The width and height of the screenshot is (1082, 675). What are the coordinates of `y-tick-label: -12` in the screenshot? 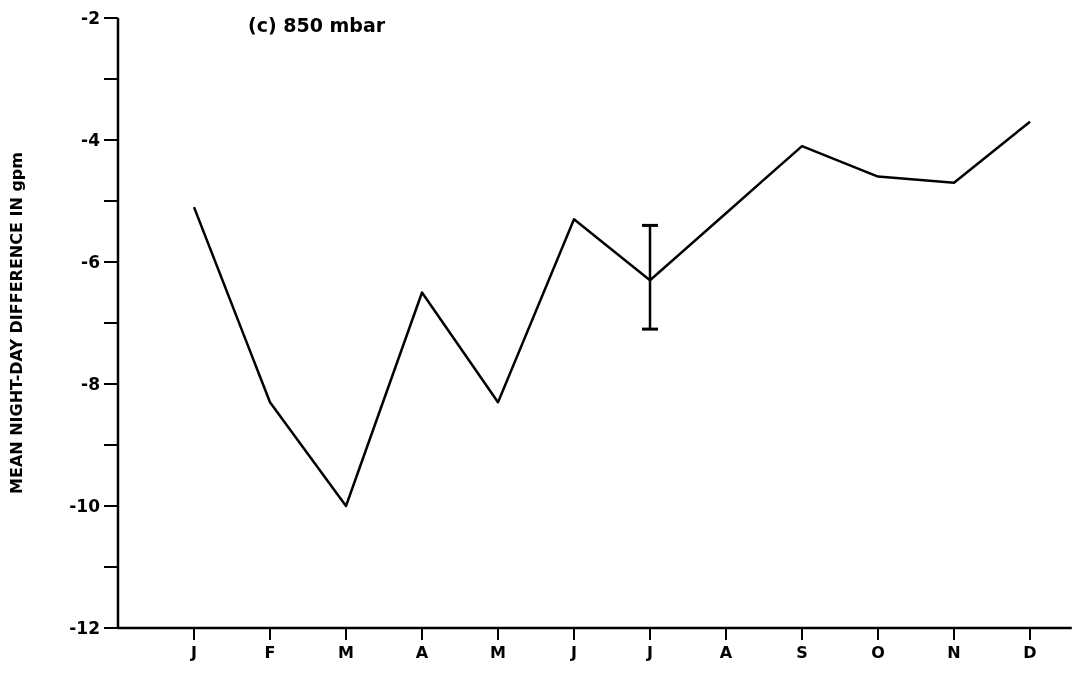 It's located at (84, 627).